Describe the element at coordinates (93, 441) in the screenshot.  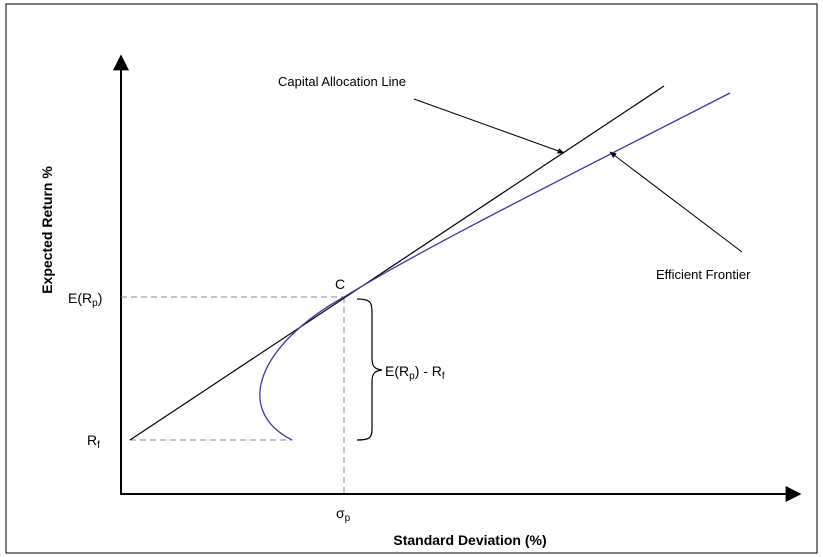
I see `y-tick-rf: Rf` at that location.